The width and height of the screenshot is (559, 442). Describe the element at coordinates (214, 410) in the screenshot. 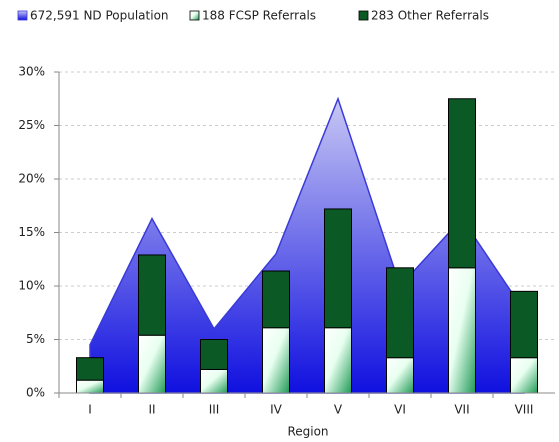

I see `x-tick-label: III` at that location.